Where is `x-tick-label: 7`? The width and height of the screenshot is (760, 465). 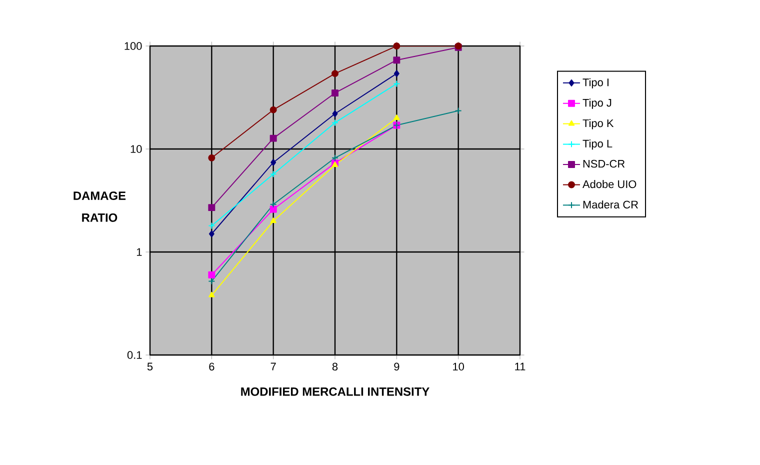 x-tick-label: 7 is located at coordinates (273, 366).